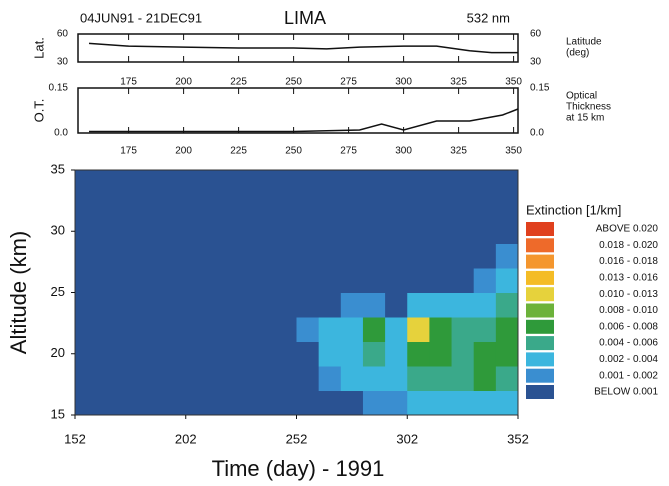 This screenshot has height=486, width=669. What do you see at coordinates (297, 438) in the screenshot?
I see `x-tick-label: 252` at bounding box center [297, 438].